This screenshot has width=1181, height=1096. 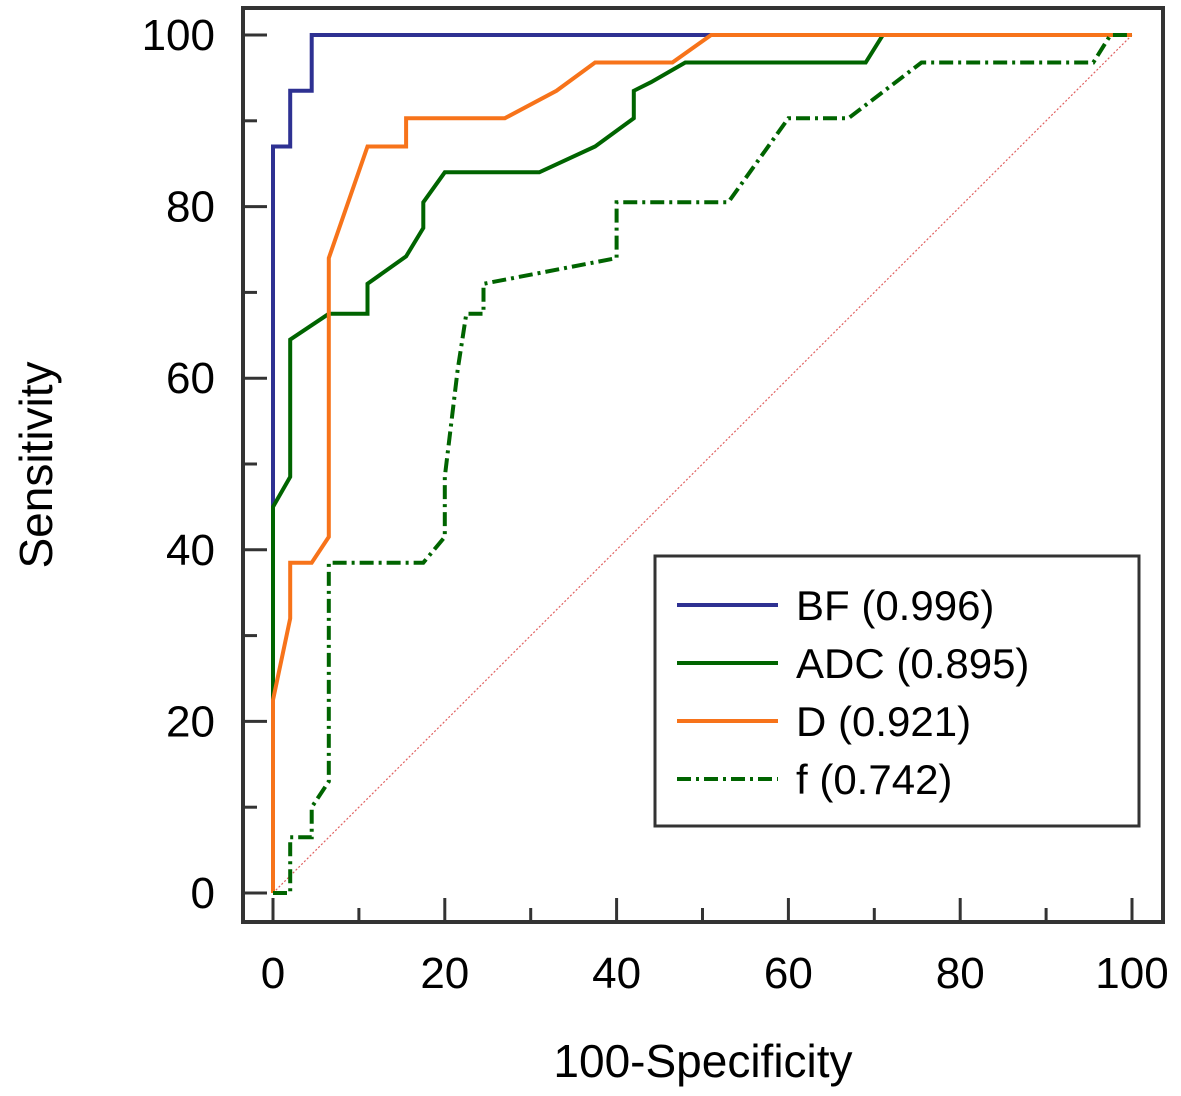 I want to click on legend: BF (0.996) ADC (0.895) D (0.921) f (0.742), so click(x=897, y=691).